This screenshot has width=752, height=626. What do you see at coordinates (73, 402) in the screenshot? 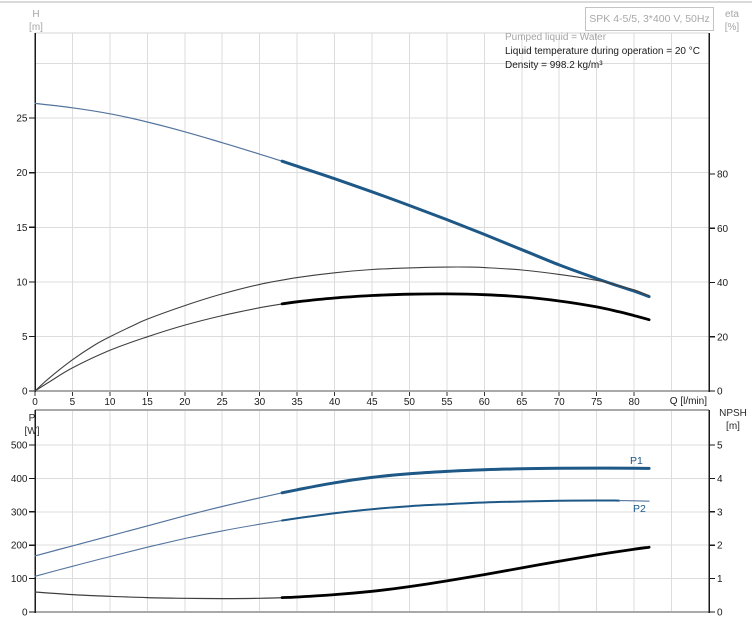
I see `x-tick-label: 5` at bounding box center [73, 402].